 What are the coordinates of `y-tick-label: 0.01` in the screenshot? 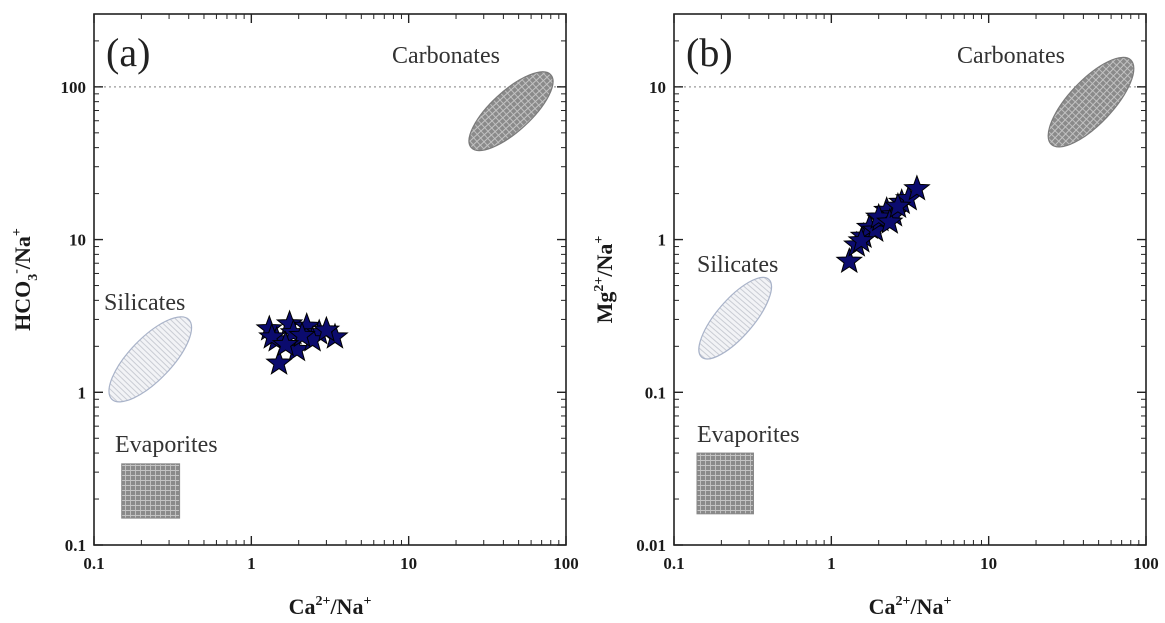 It's located at (651, 545).